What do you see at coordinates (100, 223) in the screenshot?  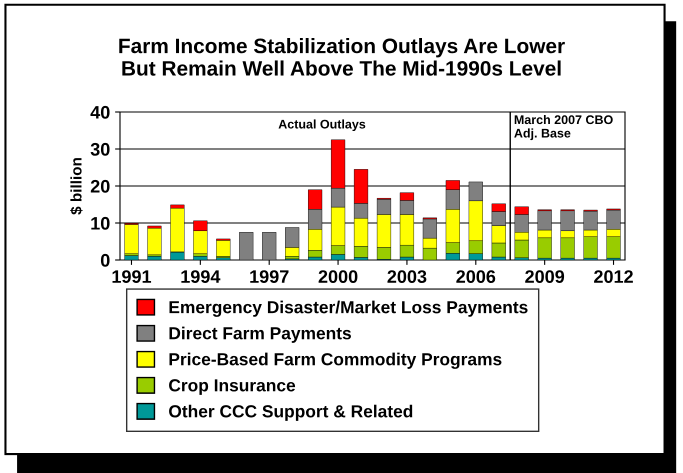 I see `y-tick-label: 10` at bounding box center [100, 223].